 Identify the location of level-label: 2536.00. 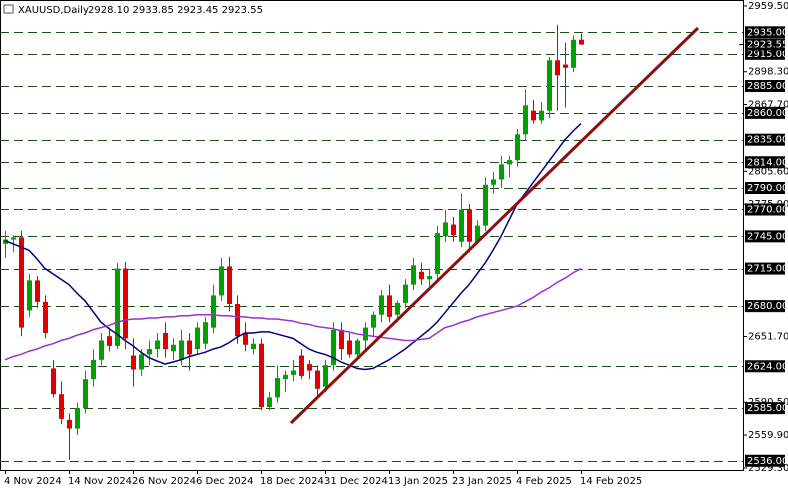
(767, 461).